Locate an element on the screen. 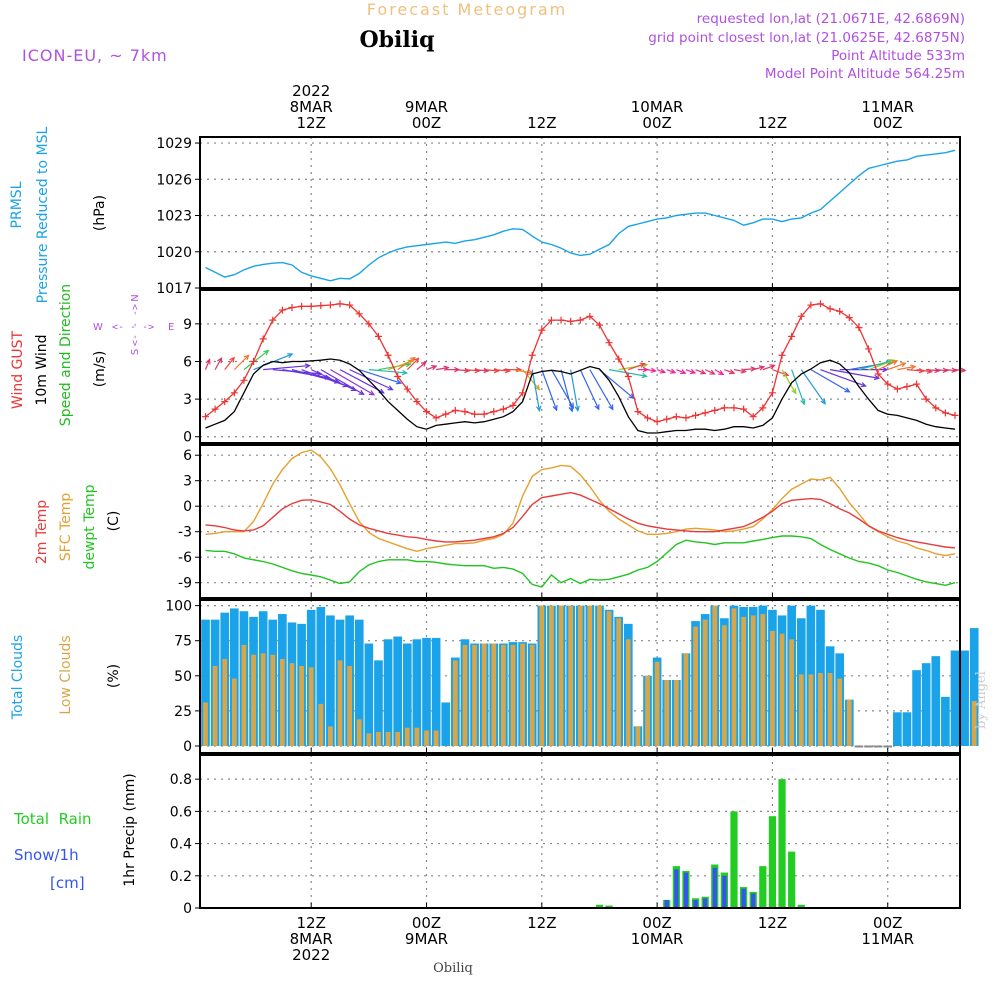  rain-bar is located at coordinates (763, 887).